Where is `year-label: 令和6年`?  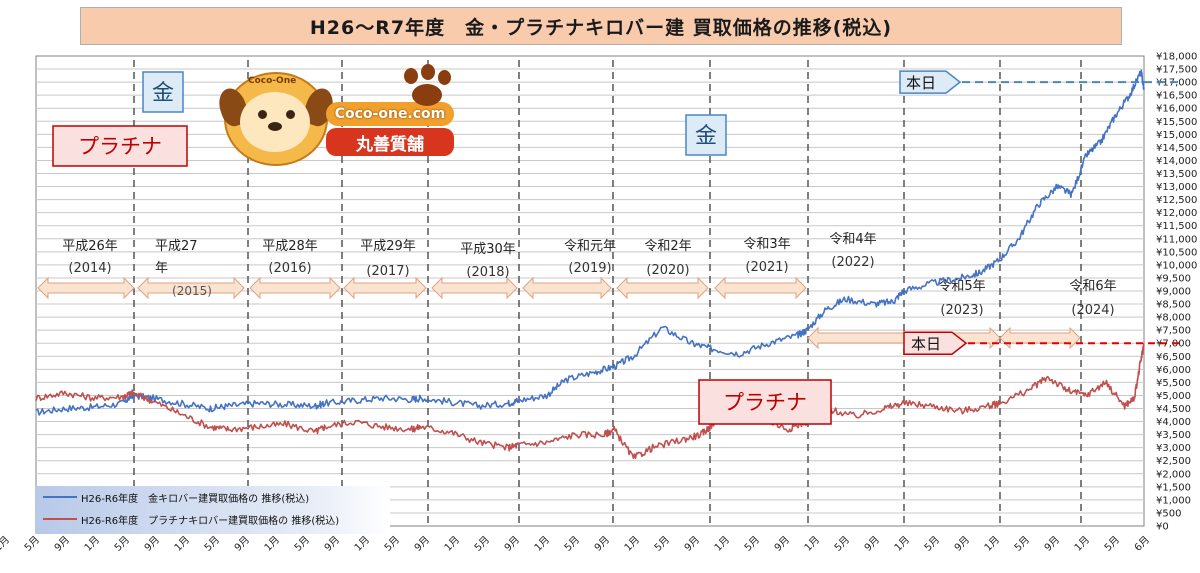 year-label: 令和6年 is located at coordinates (1092, 286).